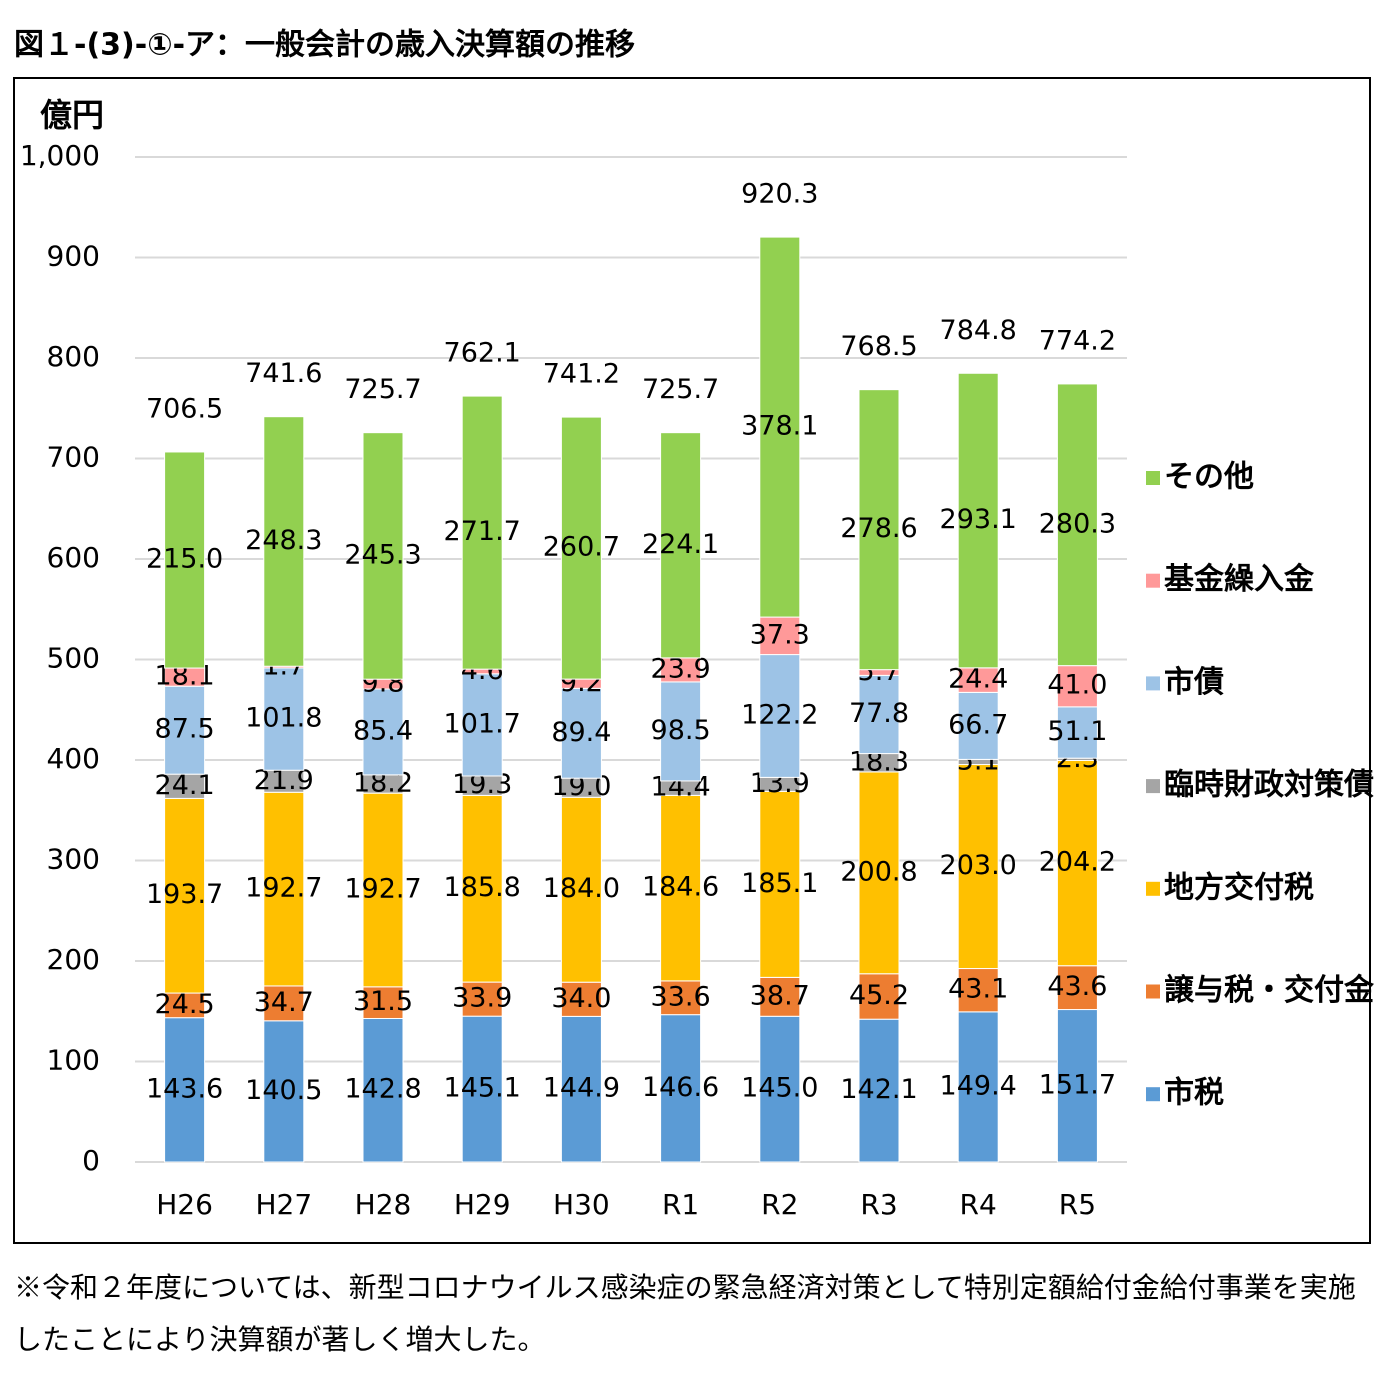 This screenshot has height=1390, width=1390. Describe the element at coordinates (681, 996) in the screenshot. I see `value-label: 33.6` at that location.